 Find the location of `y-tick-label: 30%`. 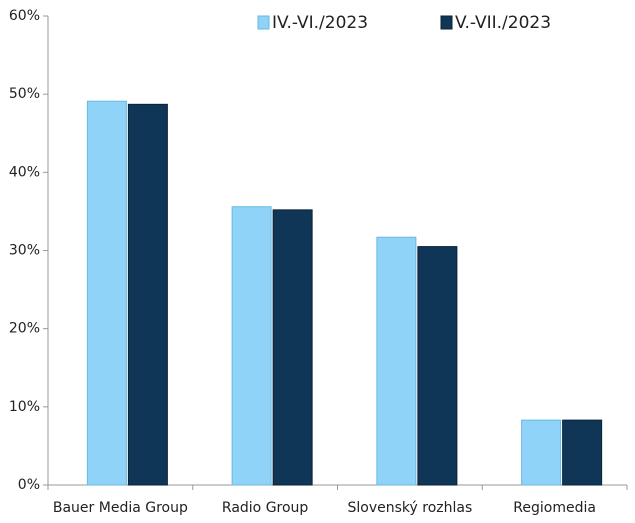

y-tick-label: 30% is located at coordinates (24, 251).